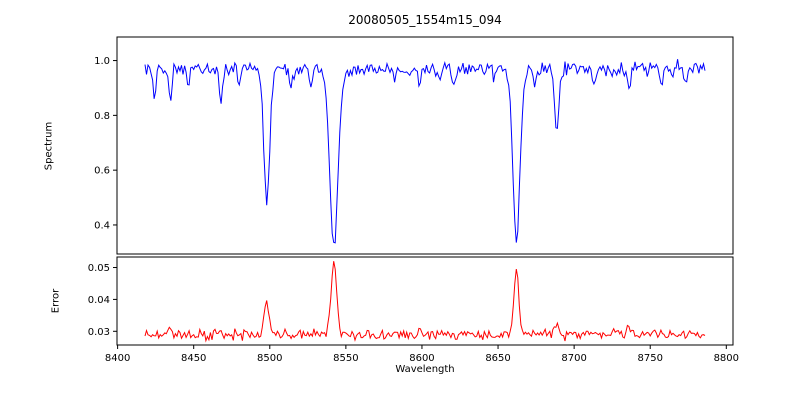 The height and width of the screenshot is (400, 800). Describe the element at coordinates (726, 358) in the screenshot. I see `x-tick-label: 8800` at that location.